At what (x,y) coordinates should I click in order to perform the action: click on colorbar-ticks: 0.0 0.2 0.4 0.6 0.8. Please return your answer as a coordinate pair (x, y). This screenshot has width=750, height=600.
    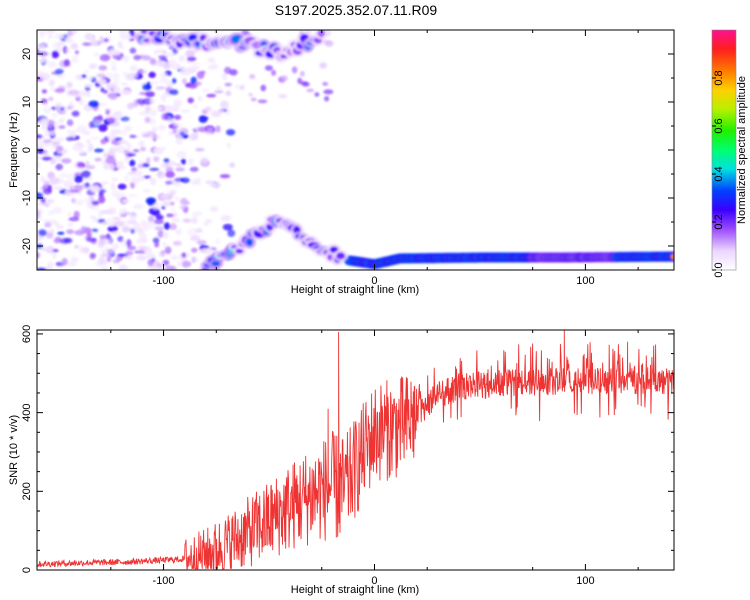
    Looking at the image, I should click on (718, 174).